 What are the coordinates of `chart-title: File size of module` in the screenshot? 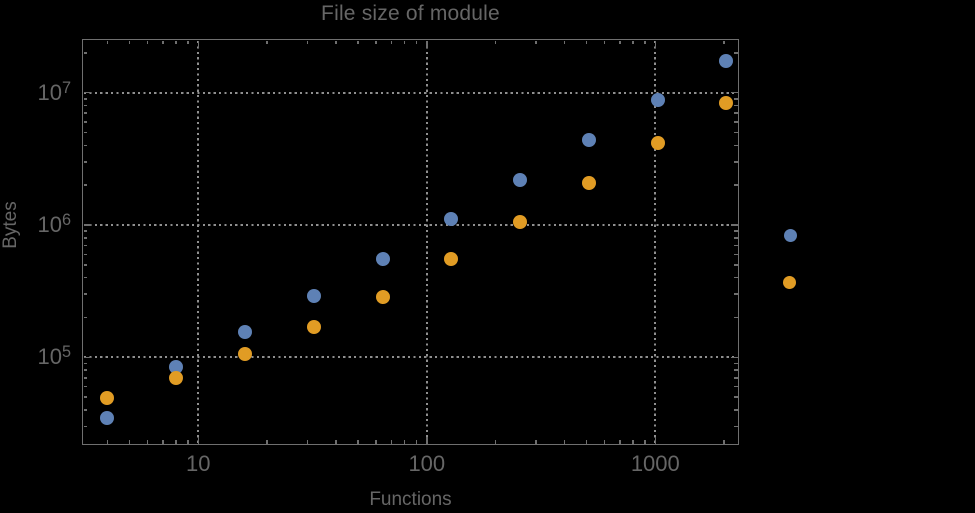 It's located at (410, 13).